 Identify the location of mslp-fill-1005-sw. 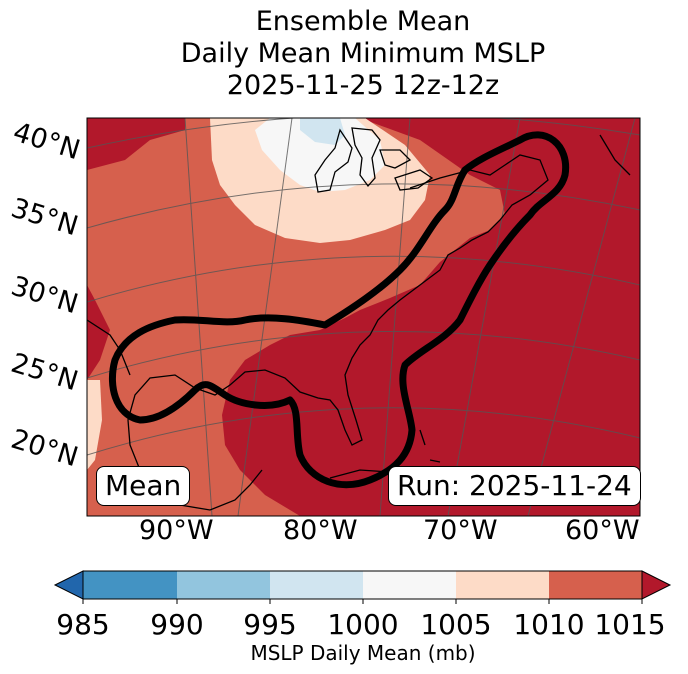
(94, 425).